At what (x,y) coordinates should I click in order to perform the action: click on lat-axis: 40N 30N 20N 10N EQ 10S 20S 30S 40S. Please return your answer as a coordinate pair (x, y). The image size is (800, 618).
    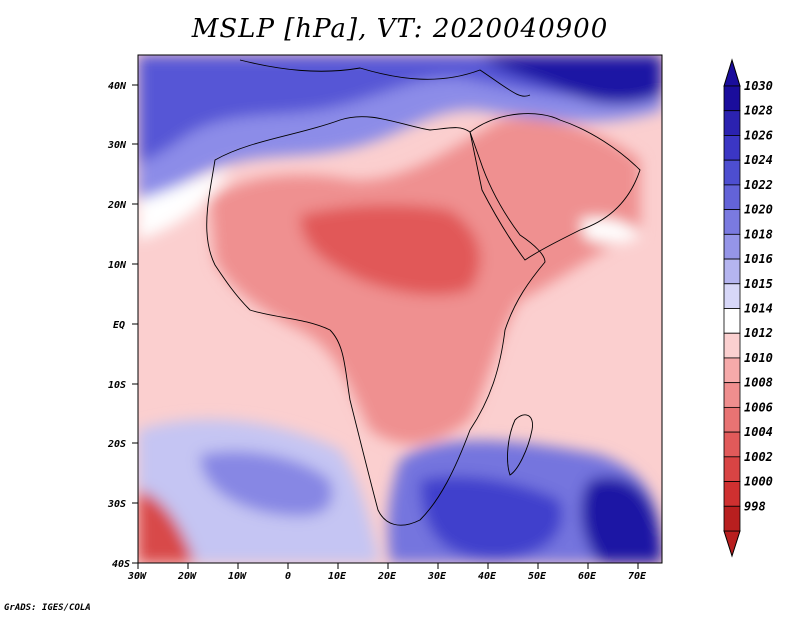
    Looking at the image, I should click on (122, 325).